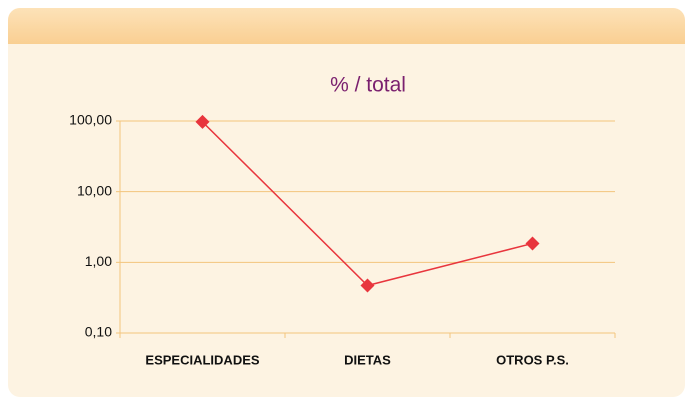  What do you see at coordinates (202, 359) in the screenshot?
I see `x-tick-label: ESPECIALIDADES` at bounding box center [202, 359].